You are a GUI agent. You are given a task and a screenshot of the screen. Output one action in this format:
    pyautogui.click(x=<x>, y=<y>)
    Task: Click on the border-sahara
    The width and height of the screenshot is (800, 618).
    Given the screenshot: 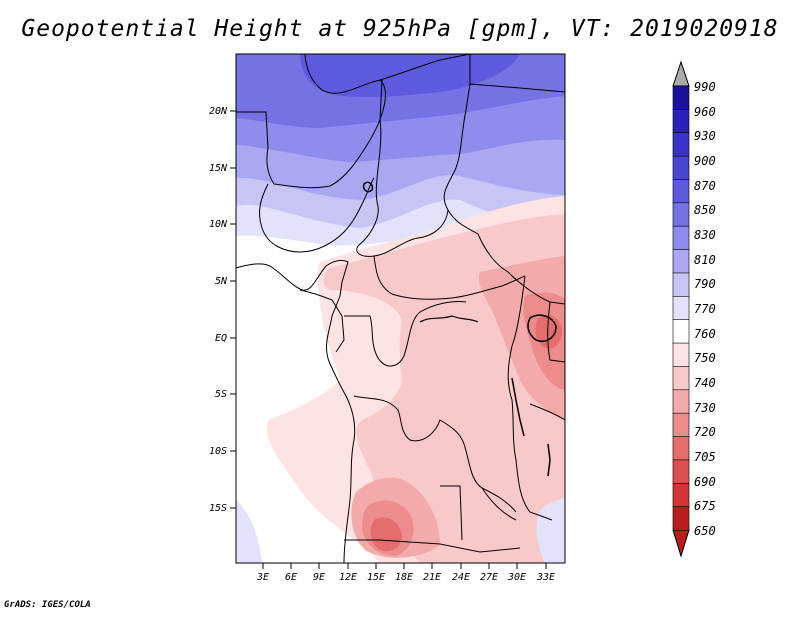 What is the action you would take?
    pyautogui.click(x=311, y=121)
    